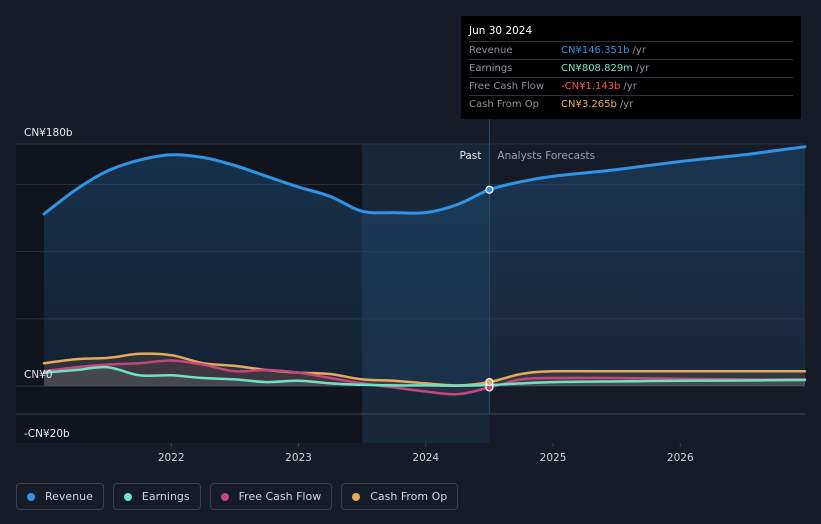  I want to click on tooltip-row-free-cash-flow: Free Cash Flow -CN¥1.143b /yr, so click(631, 87).